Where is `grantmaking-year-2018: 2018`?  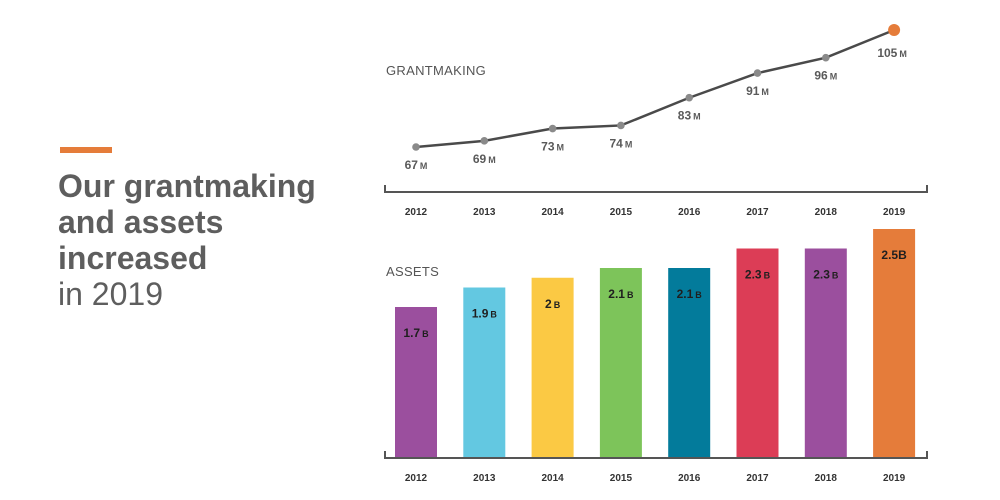
grantmaking-year-2018: 2018 is located at coordinates (826, 212).